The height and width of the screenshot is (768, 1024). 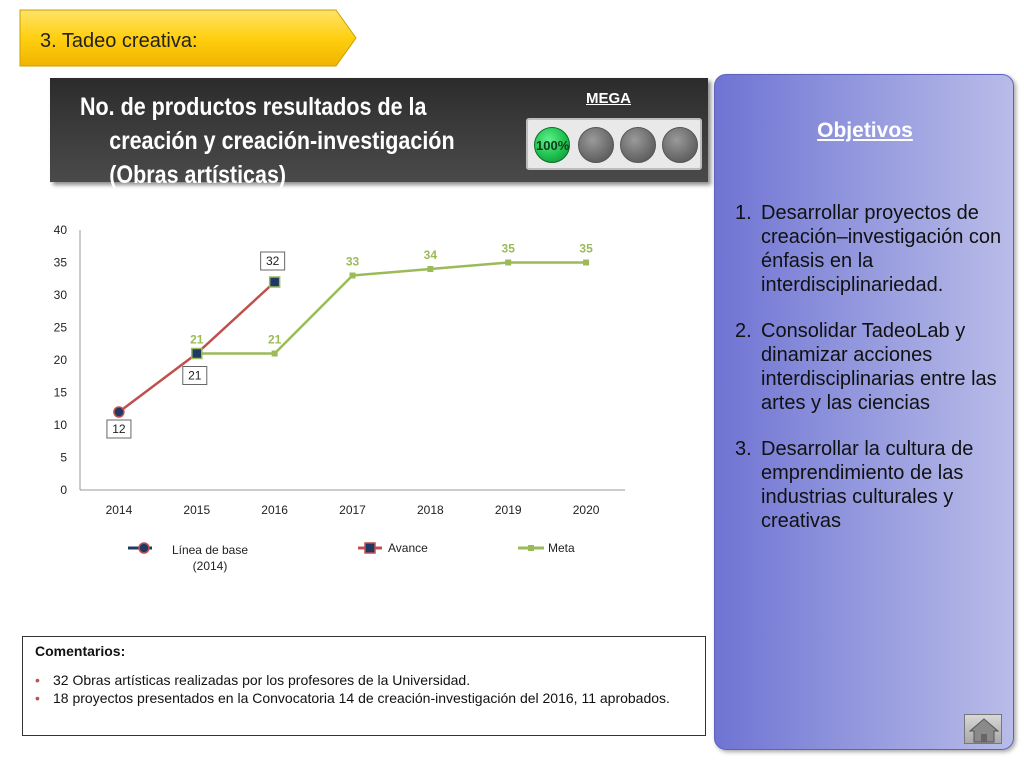 What do you see at coordinates (531, 548) in the screenshot?
I see `legend-marker-meta` at bounding box center [531, 548].